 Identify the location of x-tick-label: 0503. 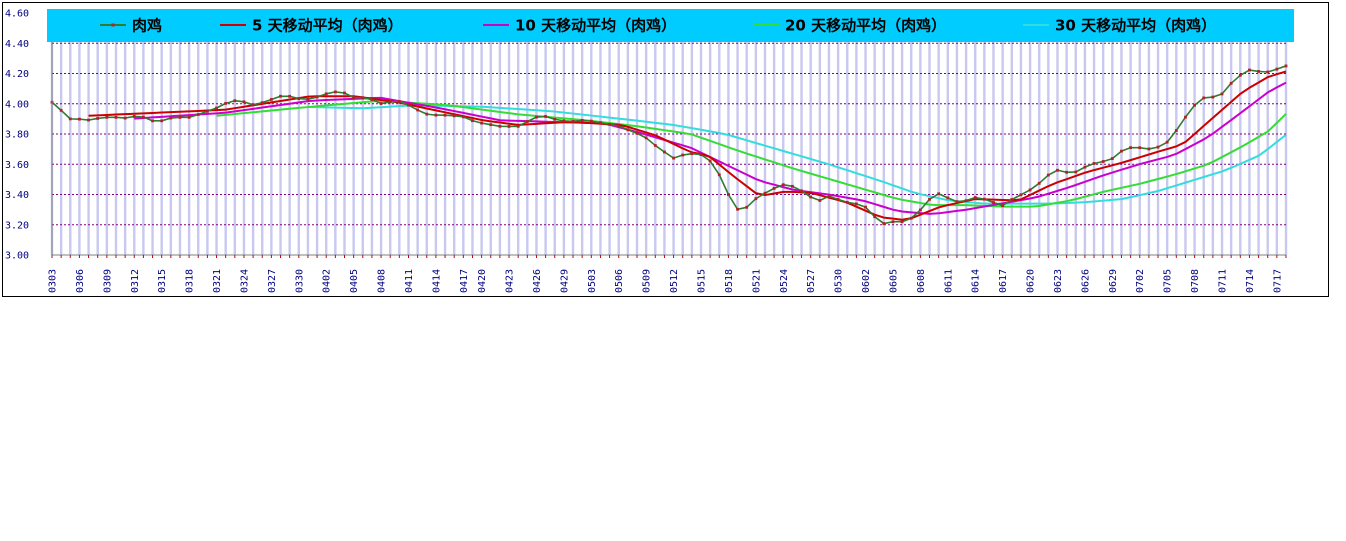
(592, 281).